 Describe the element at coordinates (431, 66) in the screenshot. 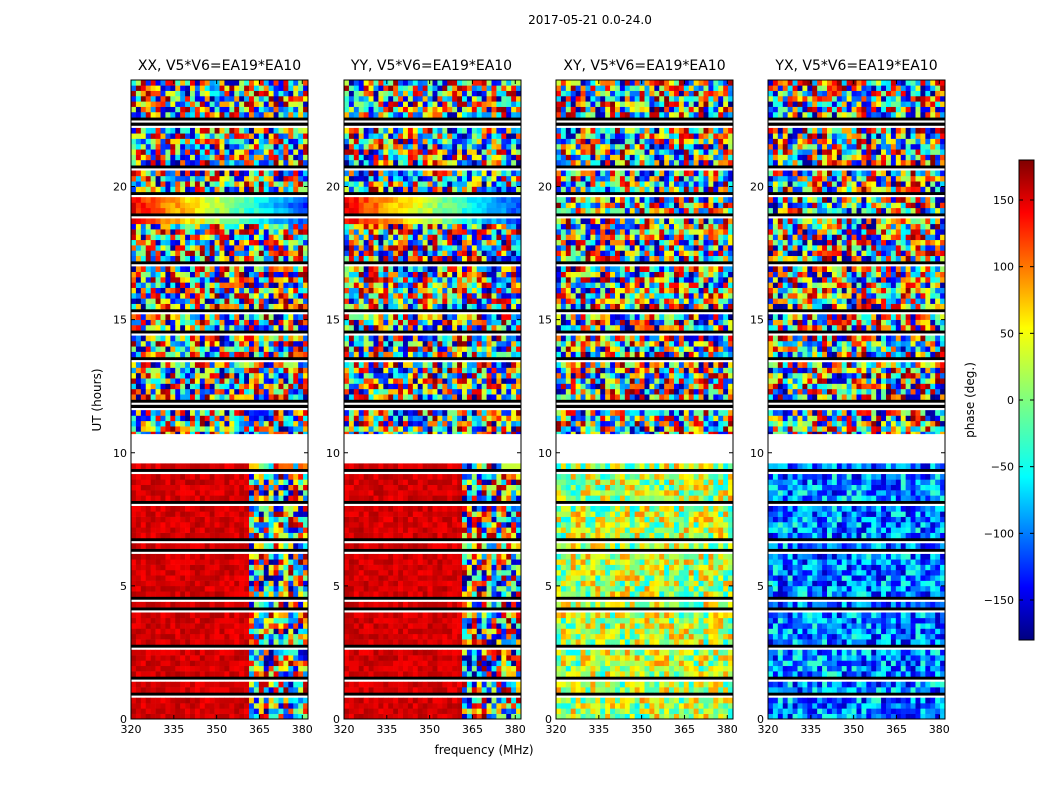

I see `panel-title-yy: YY, V5*V6=EA19*EA10` at that location.